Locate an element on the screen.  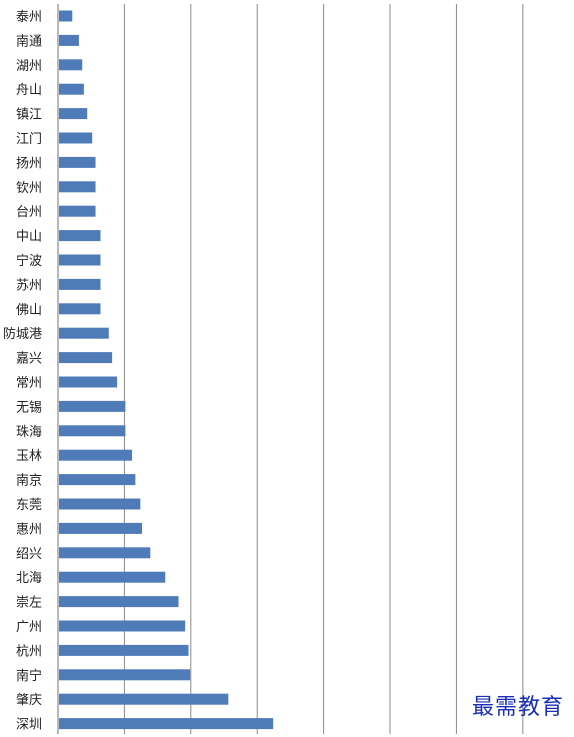
category-label: 东莞 is located at coordinates (29, 505).